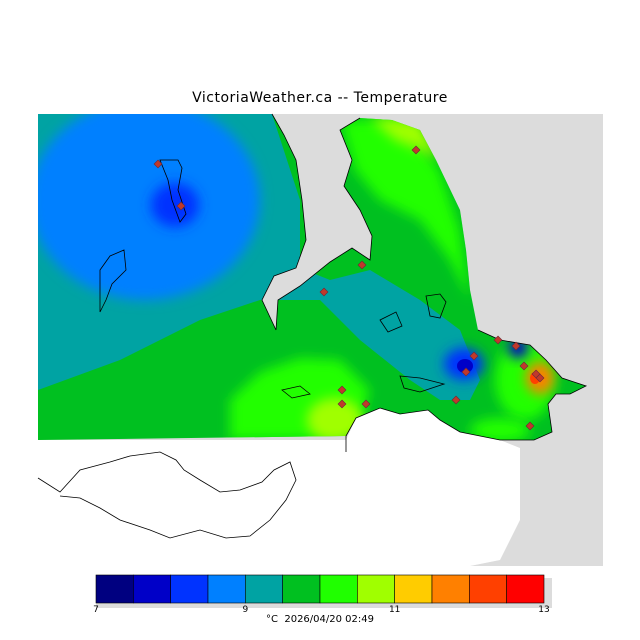  I want to click on legend-tick-label: 13, so click(543, 610).